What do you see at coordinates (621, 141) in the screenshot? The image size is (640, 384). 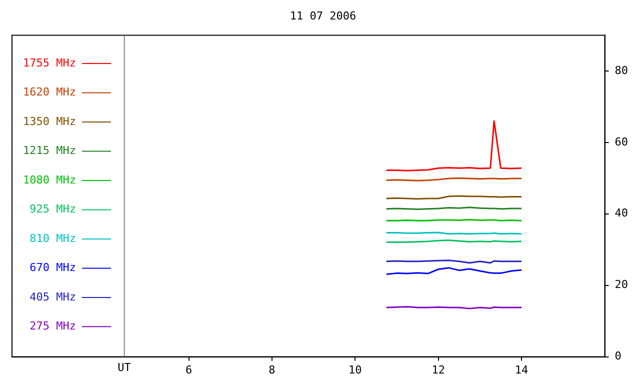 I see `y-tick-label: 60` at bounding box center [621, 141].